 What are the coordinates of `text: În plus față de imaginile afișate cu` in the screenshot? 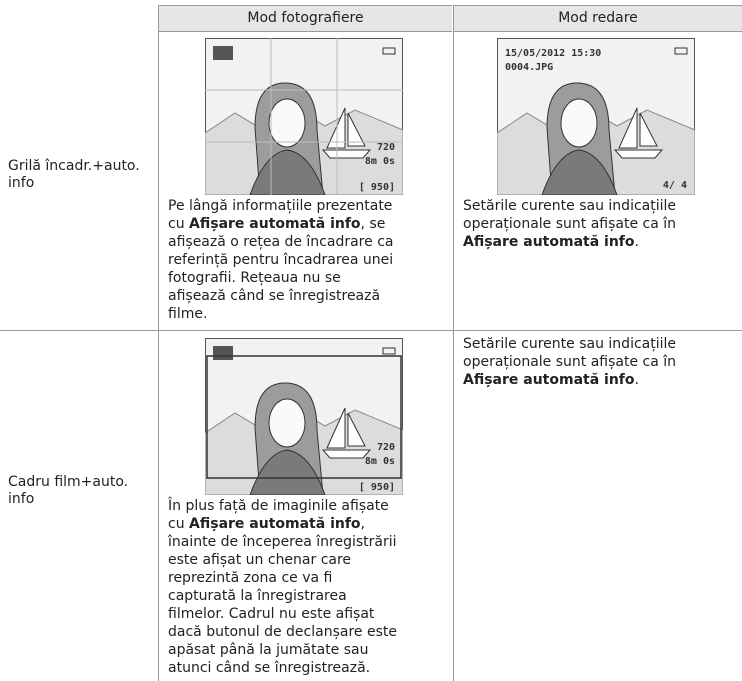 It's located at (278, 515).